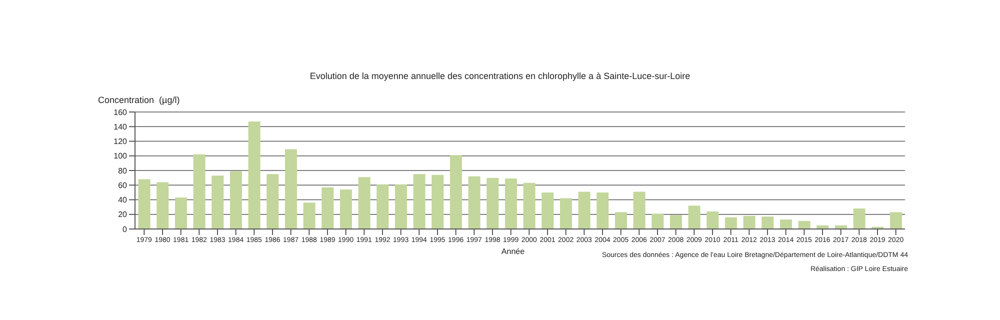  I want to click on y-tick-label: 0, so click(125, 229).